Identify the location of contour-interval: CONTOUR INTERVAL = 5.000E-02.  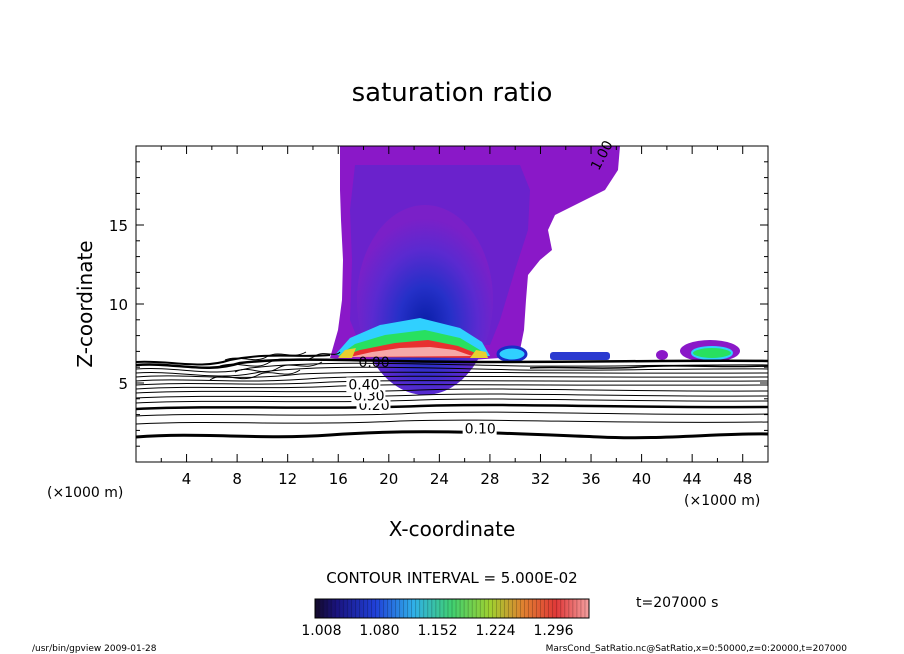
(451, 578).